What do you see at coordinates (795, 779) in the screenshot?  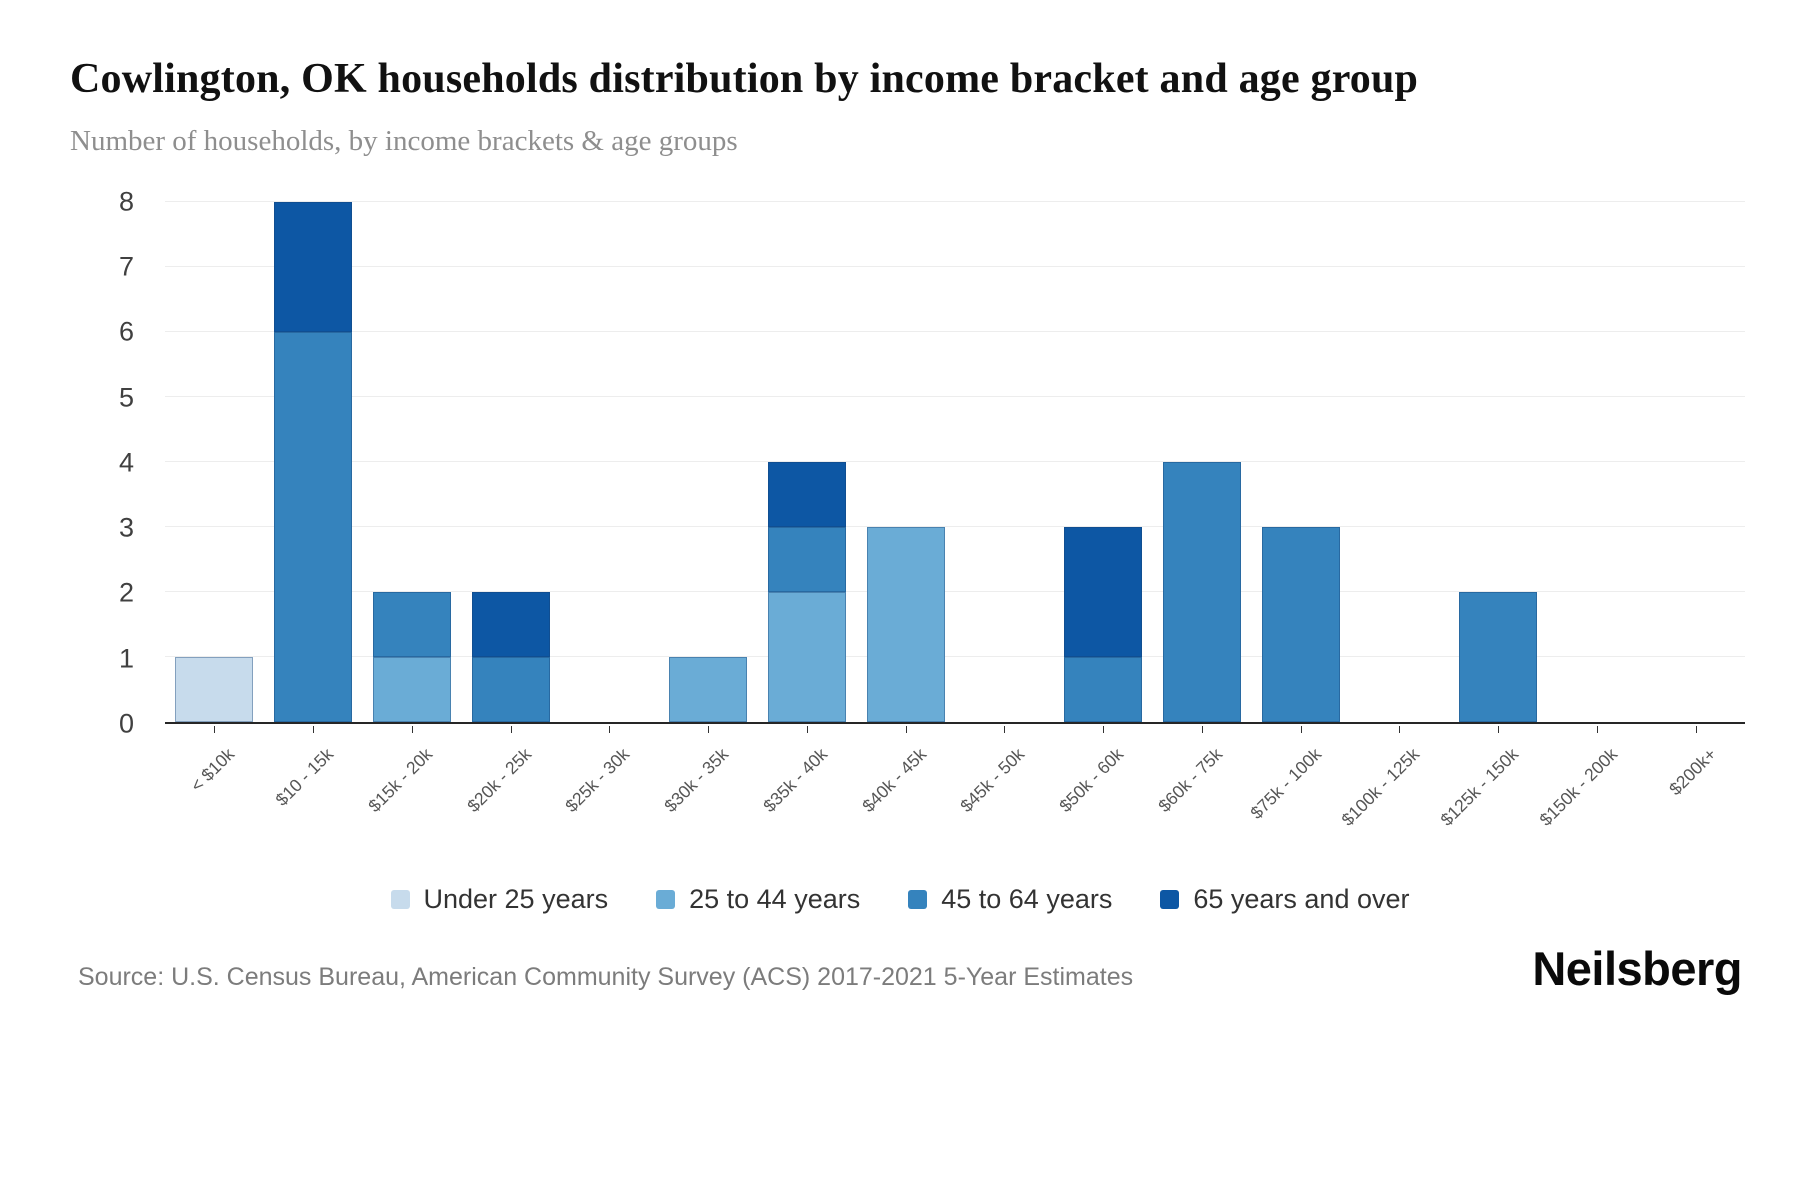 I see `x-axis-label: $35k - 40k` at bounding box center [795, 779].